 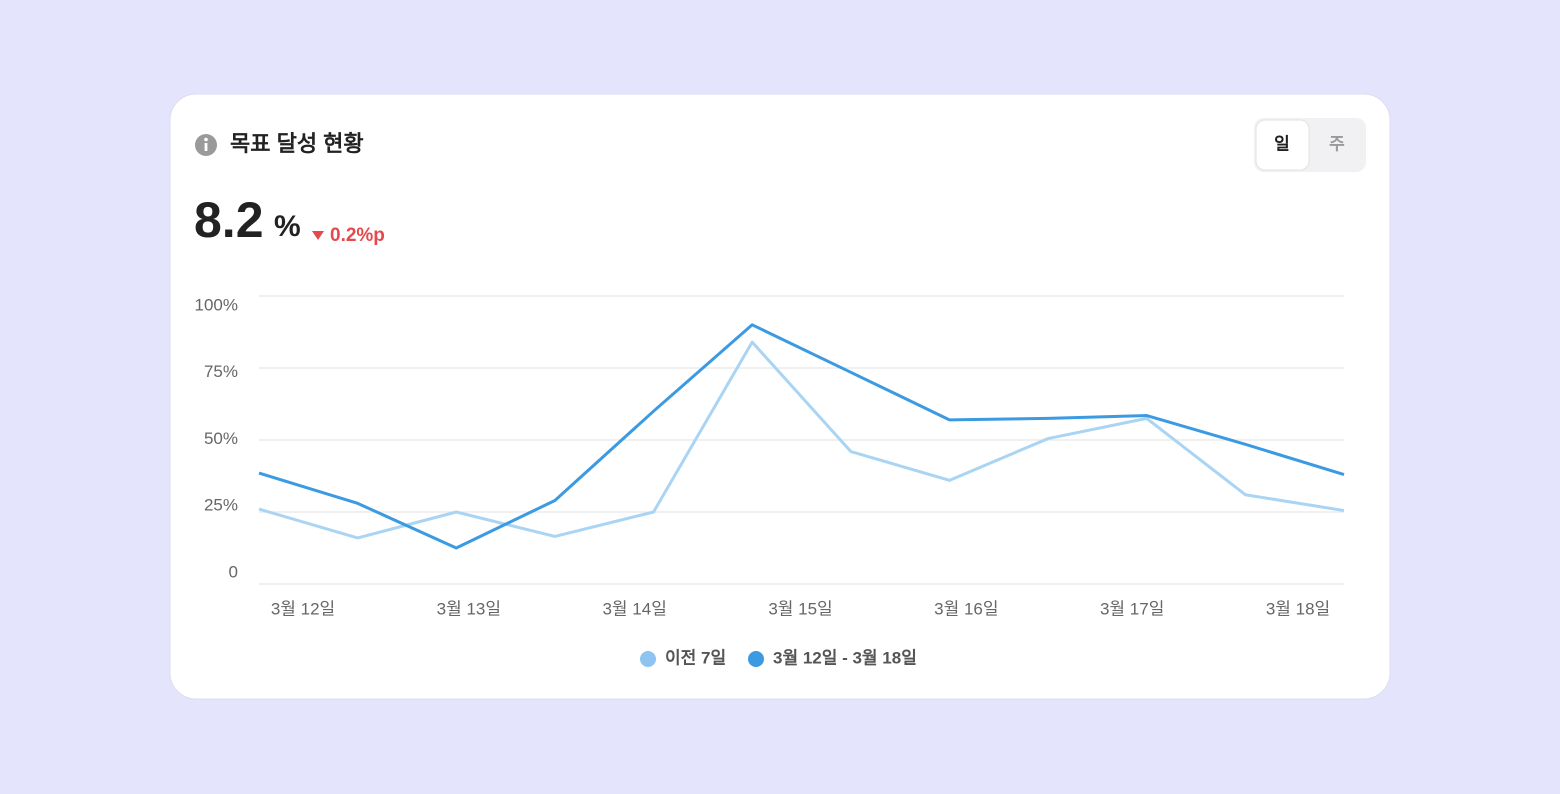 I want to click on summary-unit: %, so click(x=287, y=226).